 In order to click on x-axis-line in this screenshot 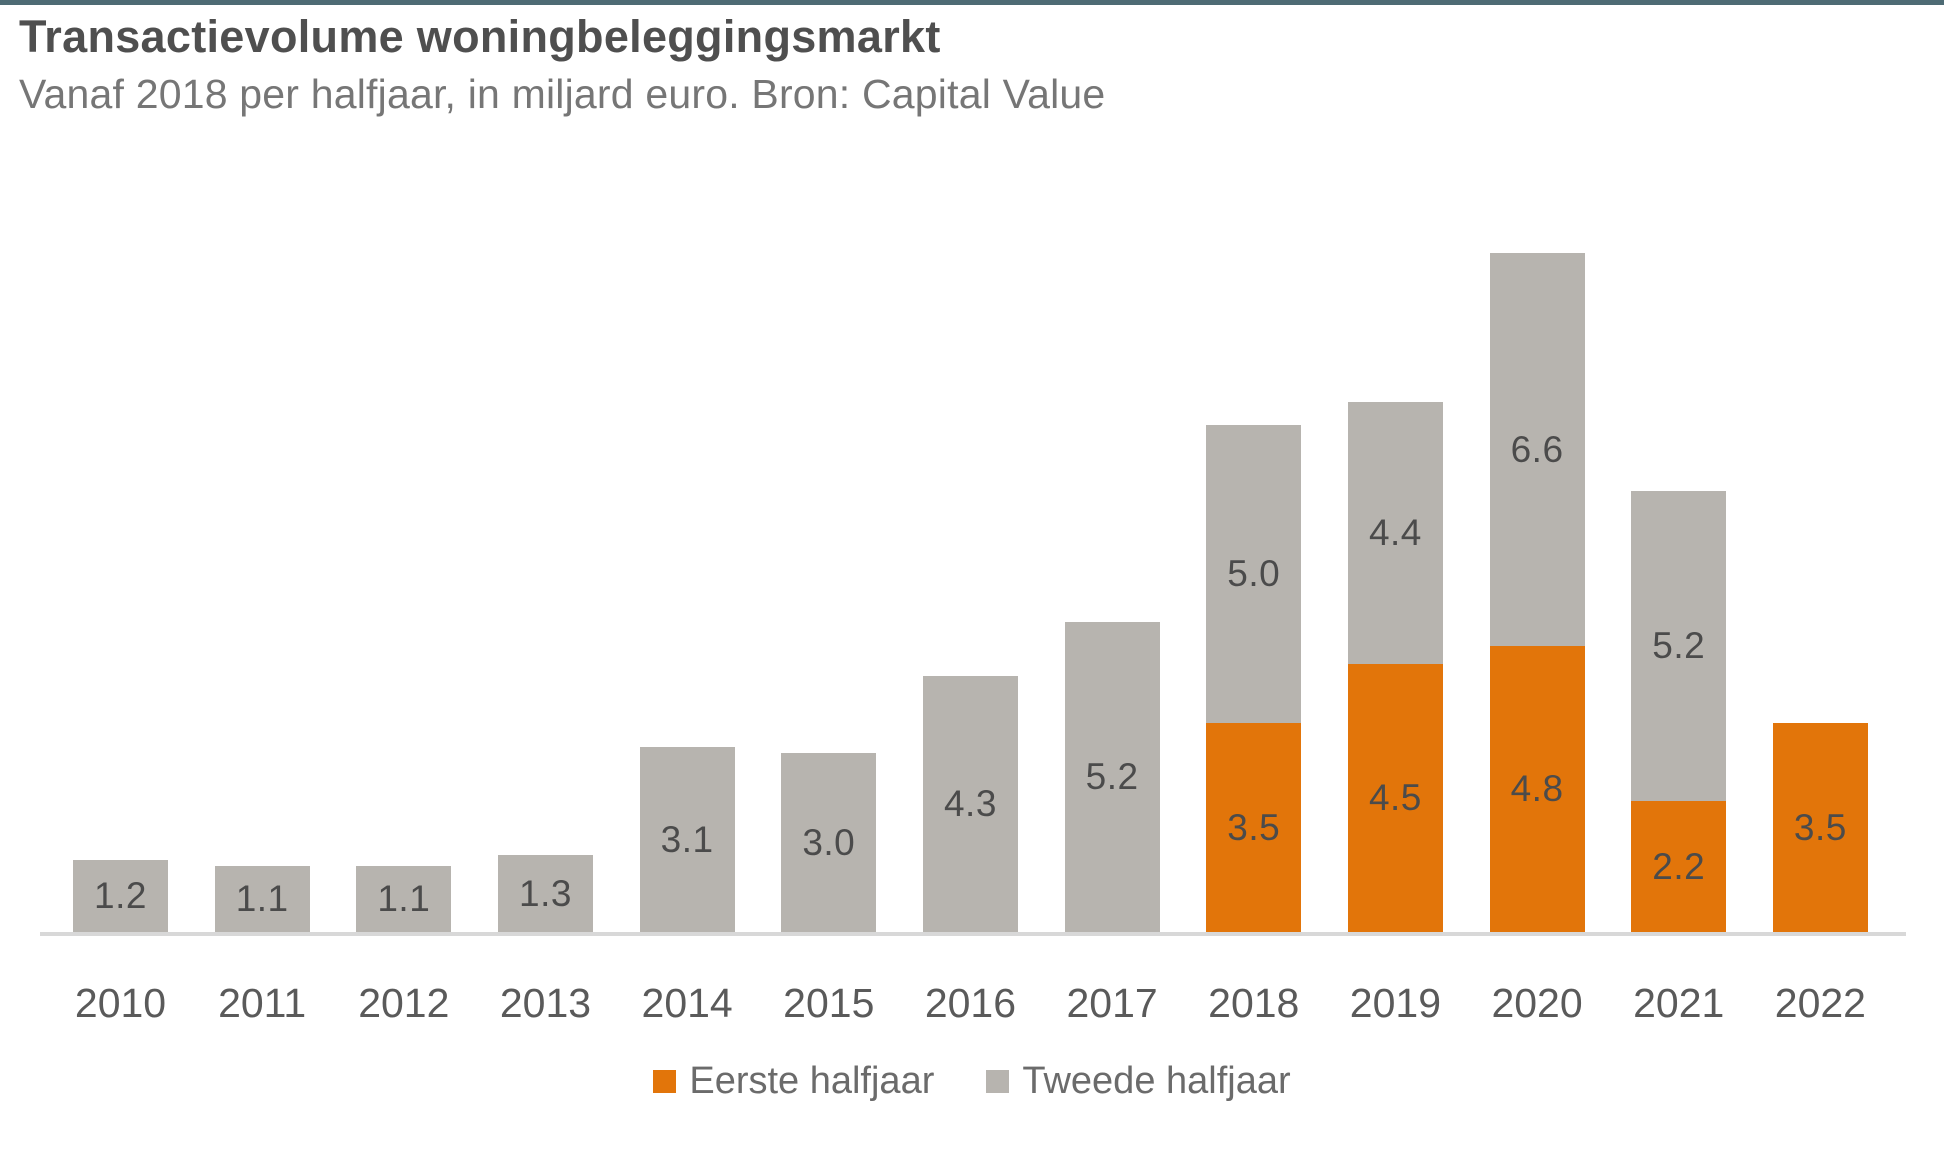, I will do `click(973, 934)`.